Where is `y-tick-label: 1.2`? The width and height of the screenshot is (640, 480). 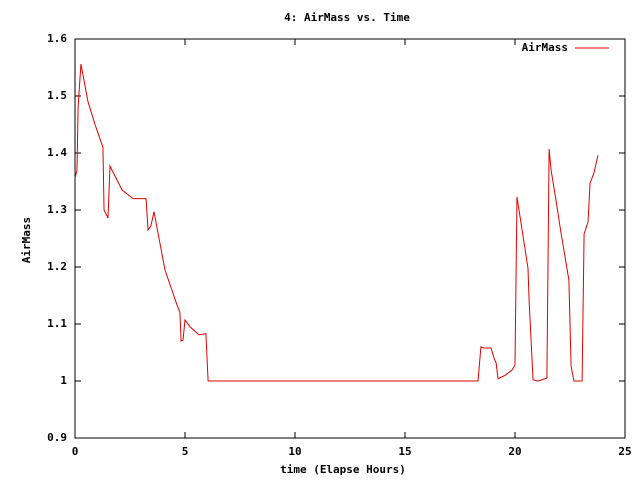
y-tick-label: 1.2 is located at coordinates (57, 266).